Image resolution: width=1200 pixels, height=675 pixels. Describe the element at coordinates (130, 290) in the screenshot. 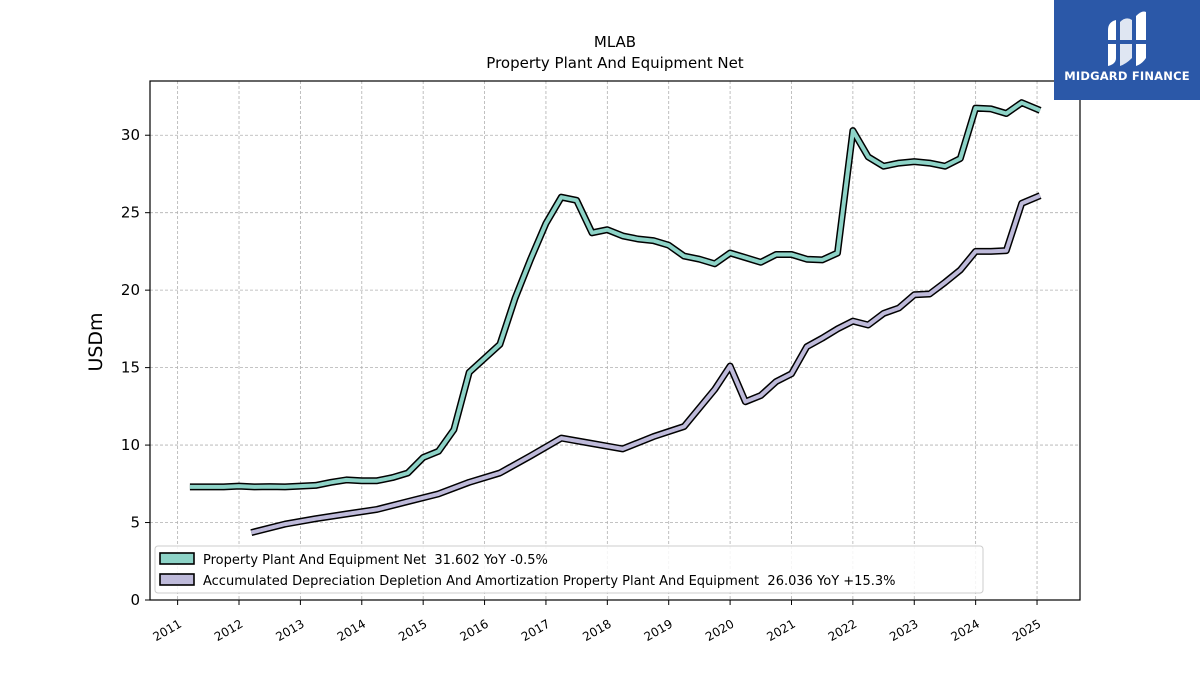

I see `y-tick-label: 20` at that location.